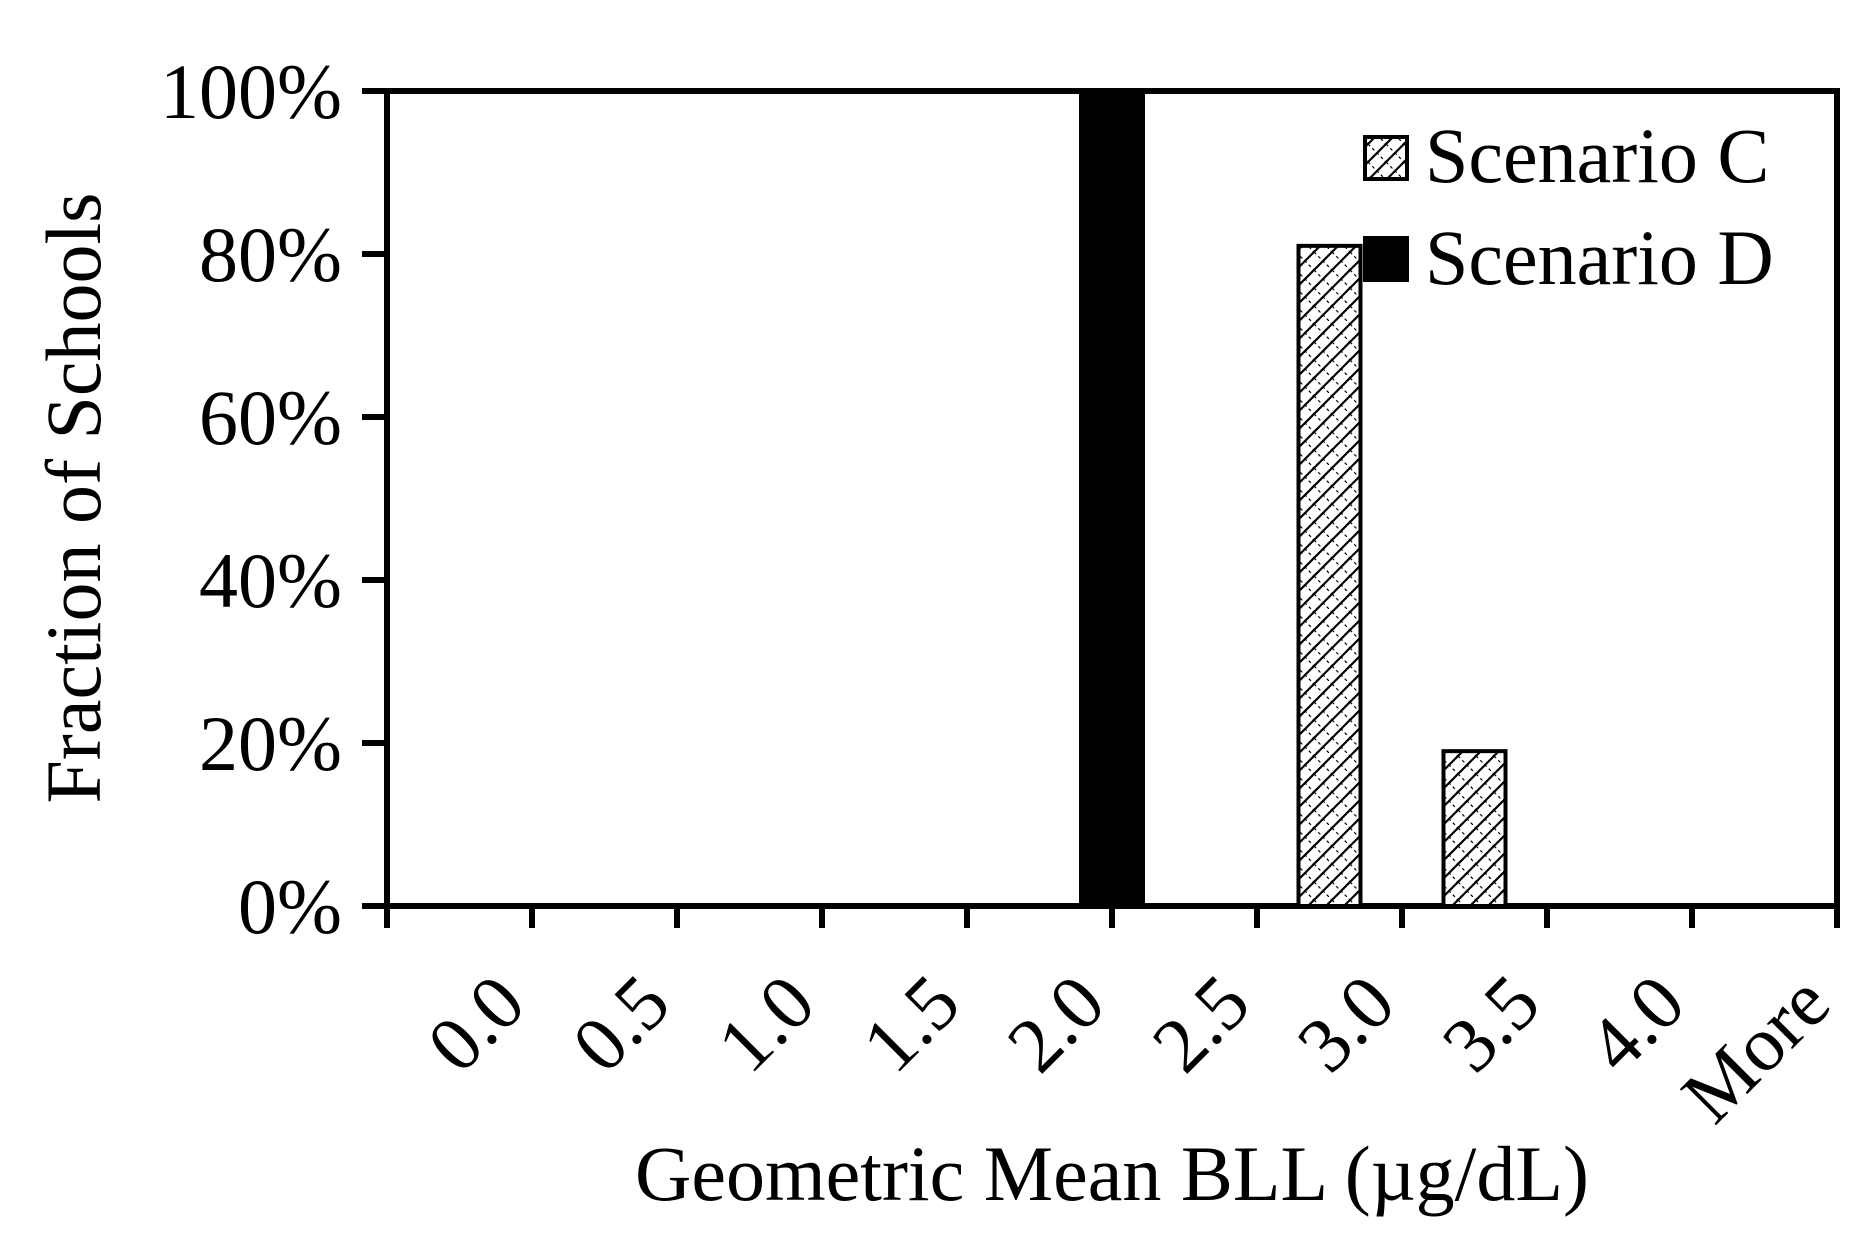  What do you see at coordinates (1568, 206) in the screenshot?
I see `legend: Scenario C Scenario D` at bounding box center [1568, 206].